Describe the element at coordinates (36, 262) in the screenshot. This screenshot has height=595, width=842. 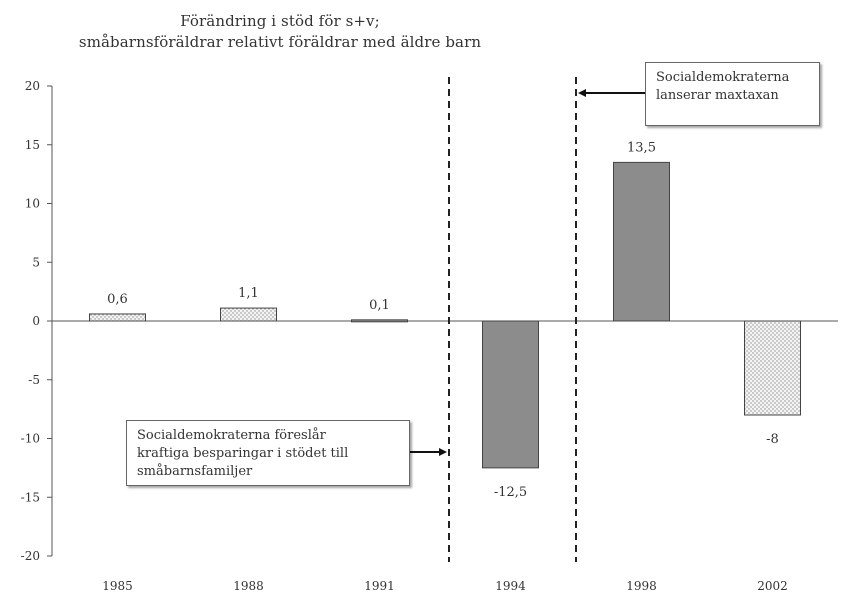
I see `y-tick-label: 5` at that location.